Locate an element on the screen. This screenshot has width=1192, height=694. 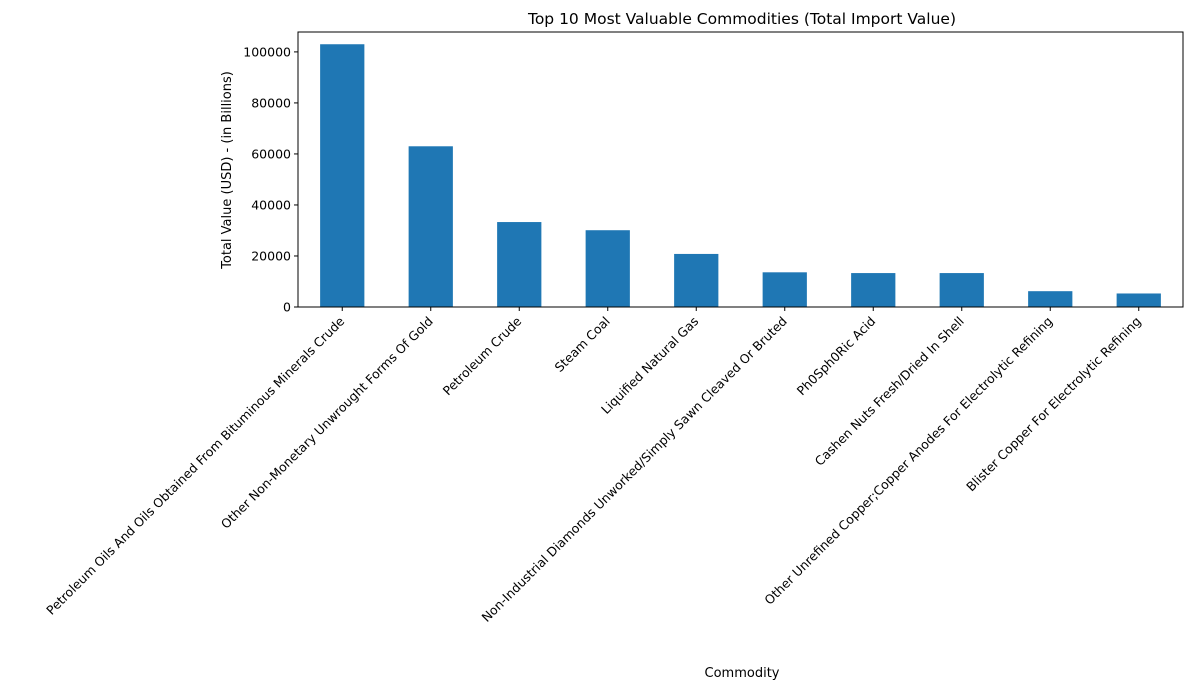
y-axis-label: Total Value (USD) - (in Billions) is located at coordinates (227, 170).